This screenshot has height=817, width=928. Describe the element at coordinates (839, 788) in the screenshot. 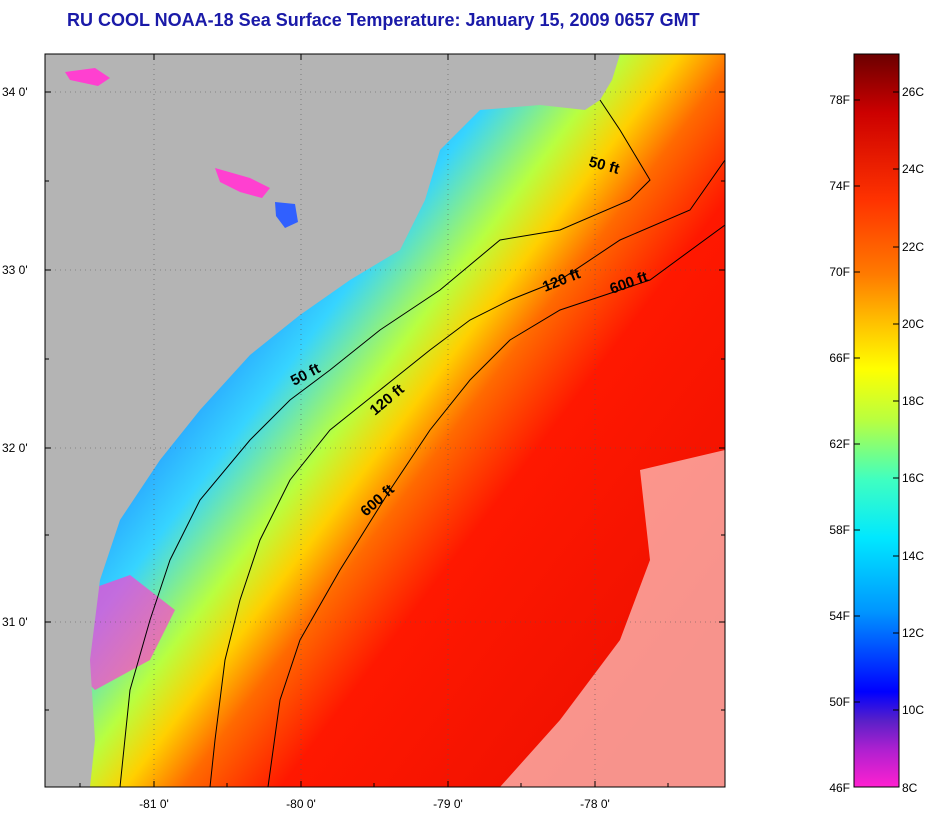

I see `colorbar-f-label: 46F` at that location.